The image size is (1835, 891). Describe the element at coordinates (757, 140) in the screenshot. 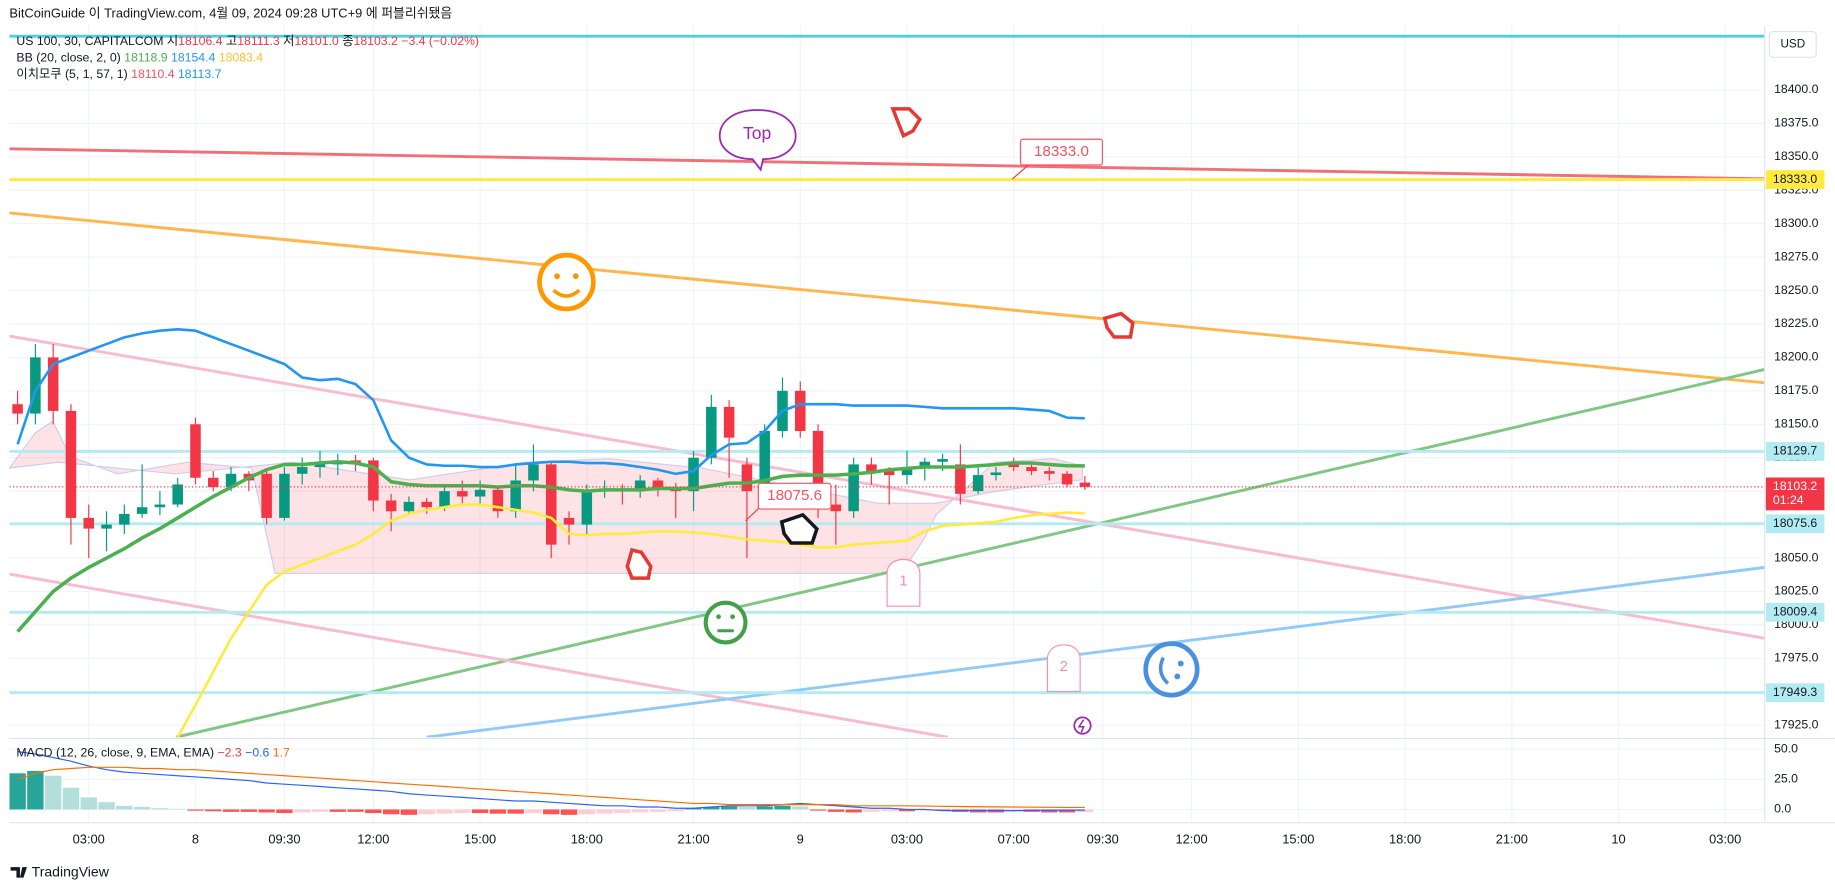

I see `top-bubble` at that location.